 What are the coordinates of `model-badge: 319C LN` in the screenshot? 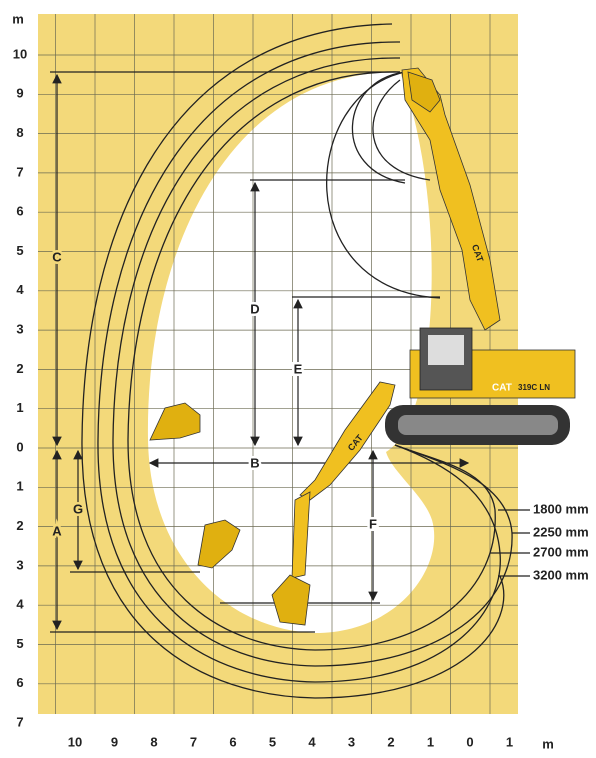 It's located at (534, 387).